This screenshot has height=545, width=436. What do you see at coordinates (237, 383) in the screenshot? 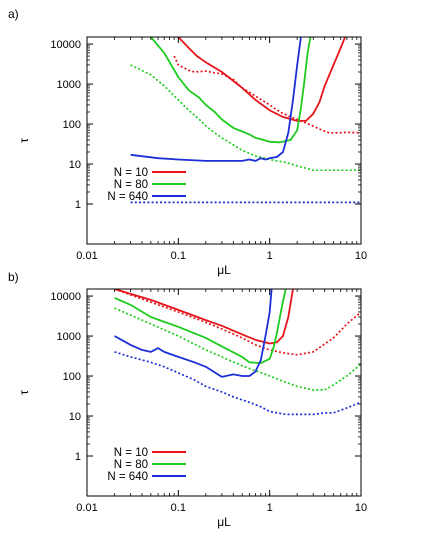
I see `series-line-n=640-dotted` at bounding box center [237, 383].